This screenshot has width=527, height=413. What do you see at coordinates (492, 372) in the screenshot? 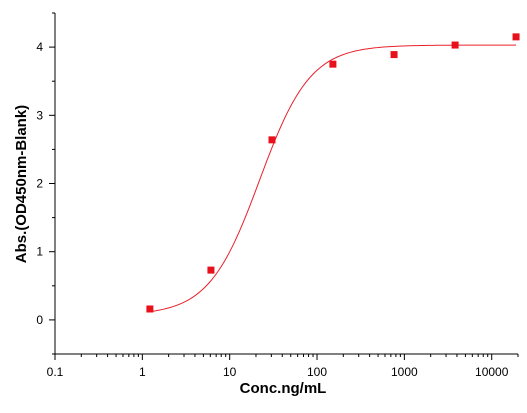
I see `x-tick-label: 10000` at bounding box center [492, 372].